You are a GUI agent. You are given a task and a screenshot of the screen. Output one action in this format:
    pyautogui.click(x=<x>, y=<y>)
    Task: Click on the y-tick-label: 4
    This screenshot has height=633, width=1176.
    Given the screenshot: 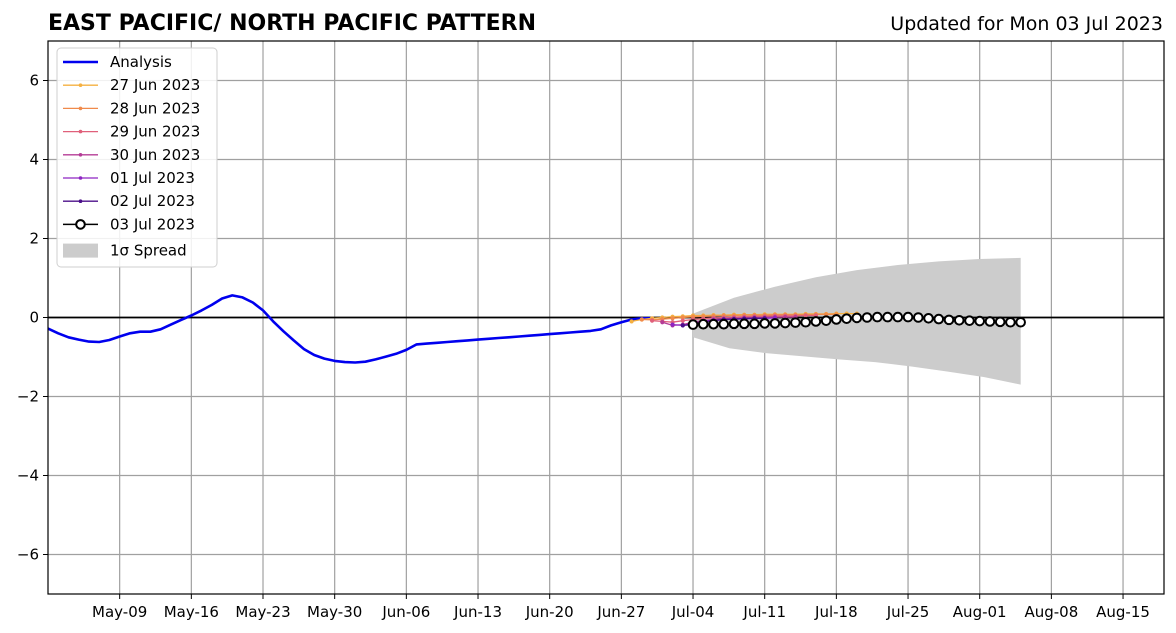 What is the action you would take?
    pyautogui.click(x=34, y=160)
    